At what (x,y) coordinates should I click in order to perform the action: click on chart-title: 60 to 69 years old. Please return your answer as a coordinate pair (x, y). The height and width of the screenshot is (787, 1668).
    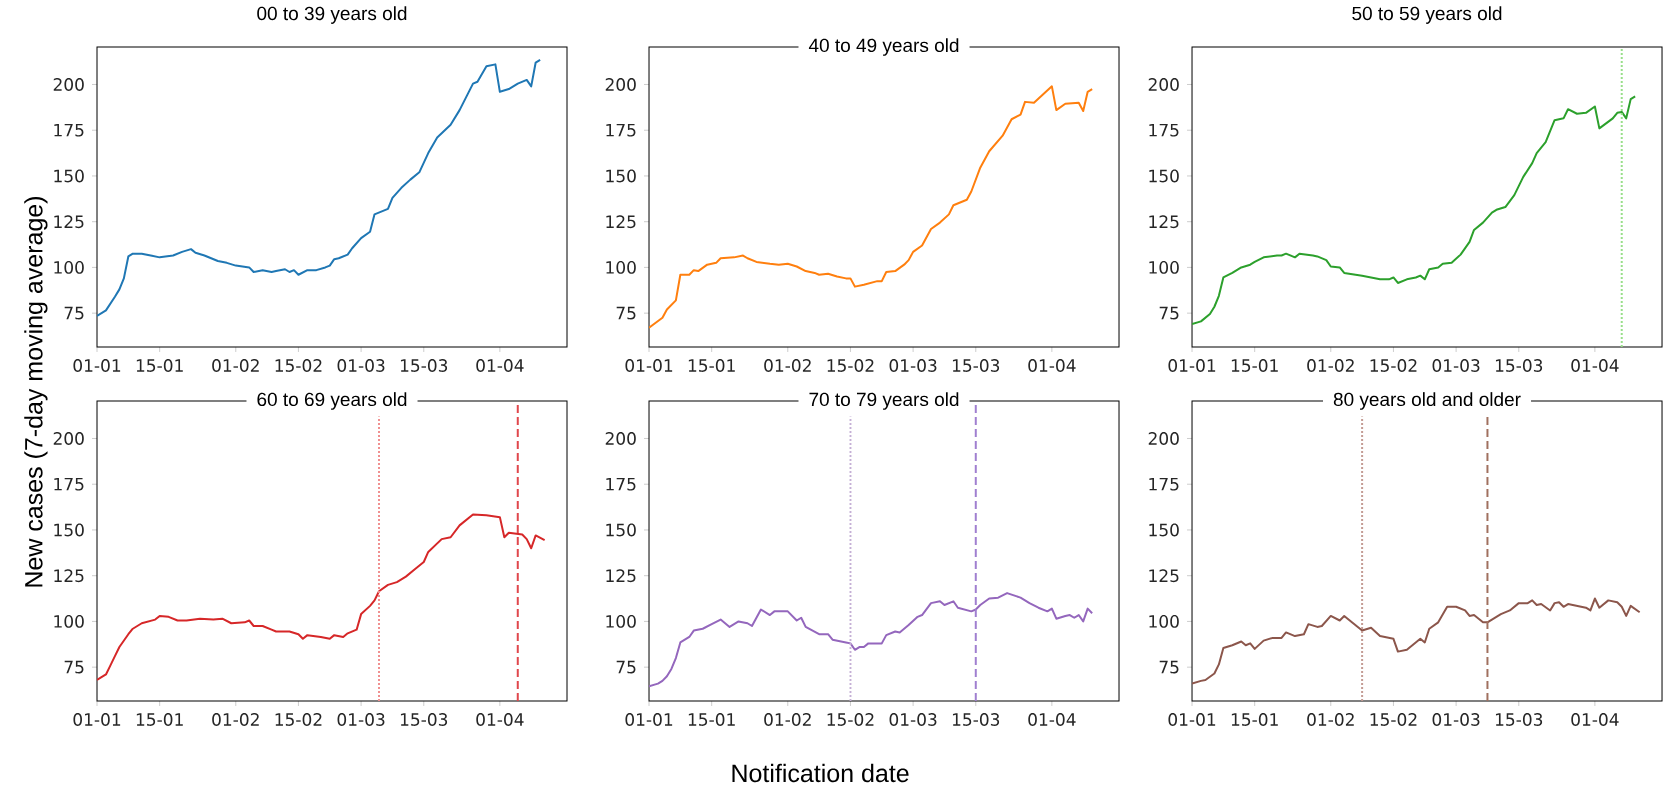
    Looking at the image, I should click on (332, 401).